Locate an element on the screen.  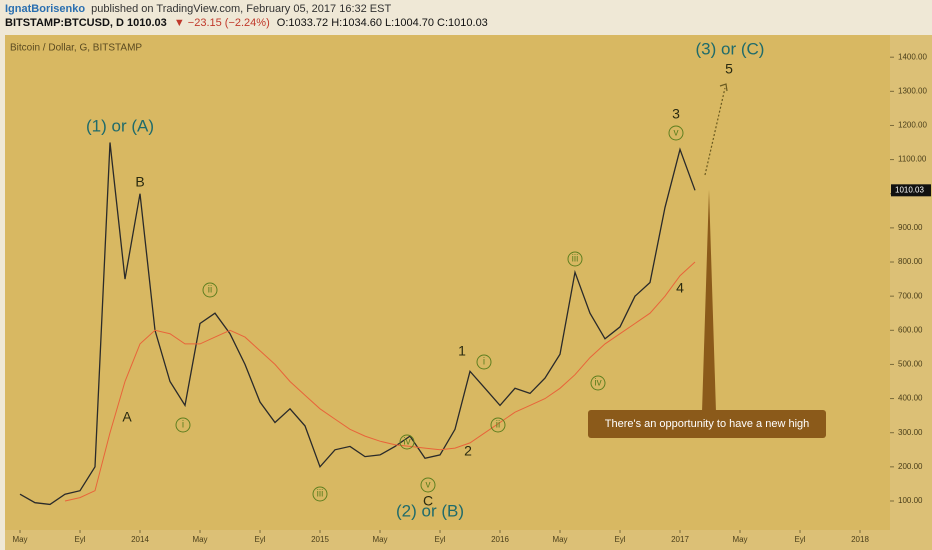
x-tick-label: 2017 is located at coordinates (680, 539).